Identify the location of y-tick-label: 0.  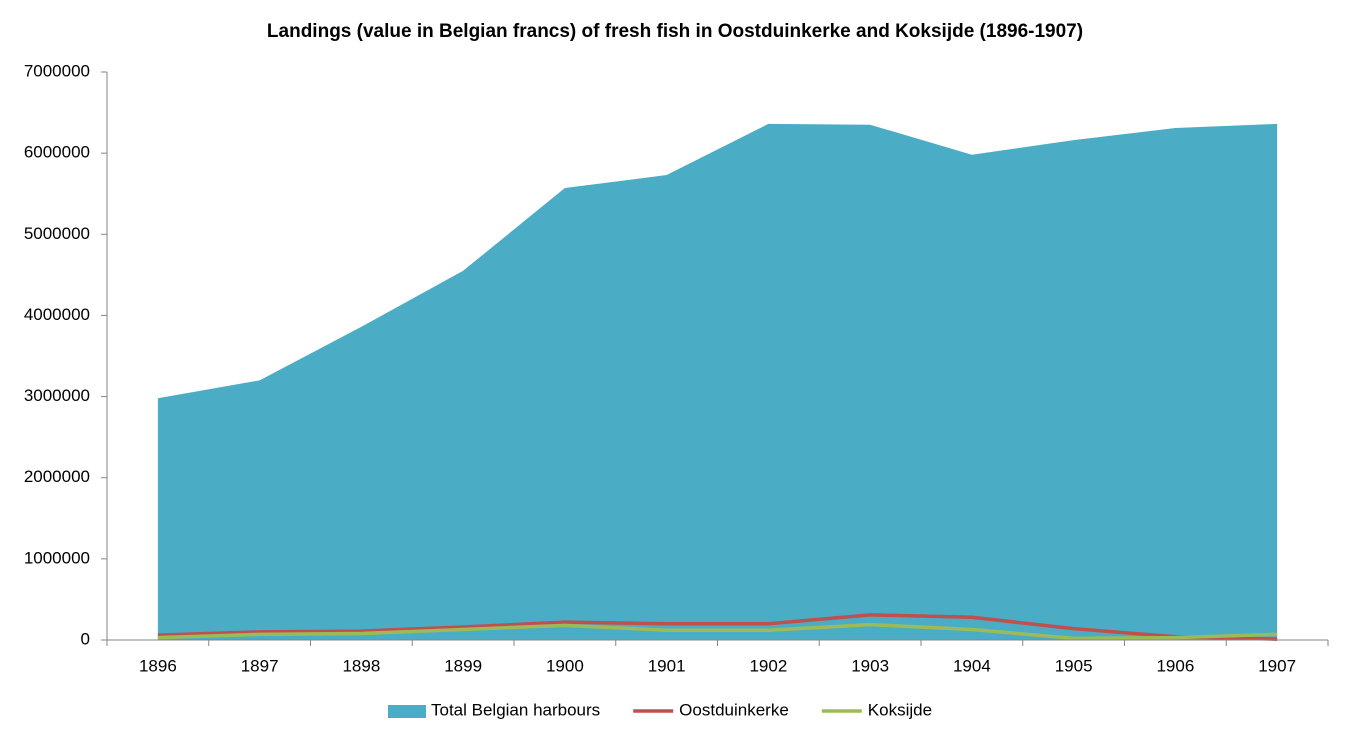
(85, 638).